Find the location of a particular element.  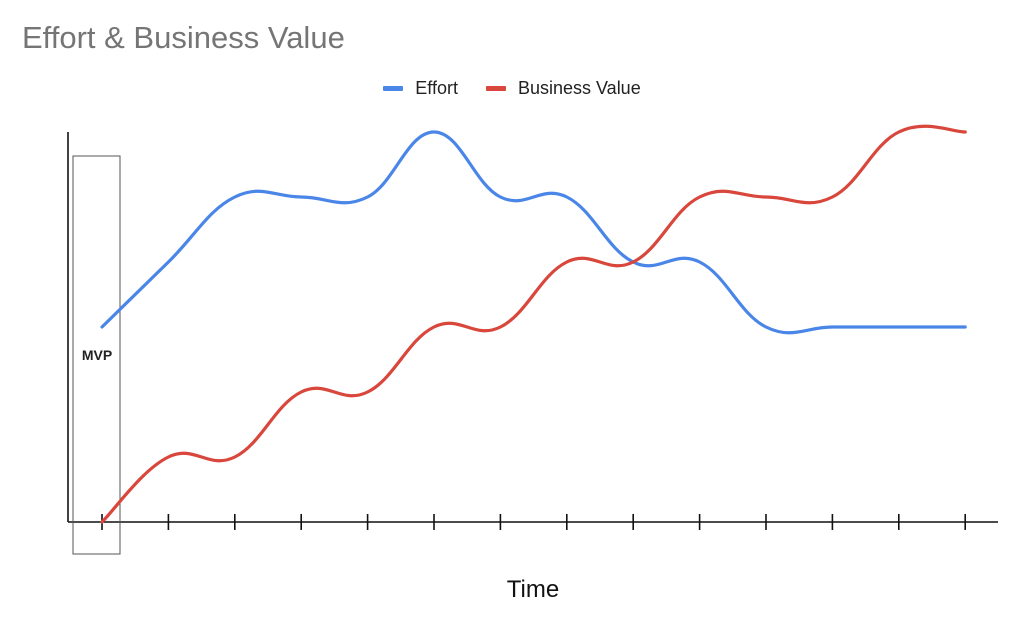

legend-swatch-effort is located at coordinates (393, 88).